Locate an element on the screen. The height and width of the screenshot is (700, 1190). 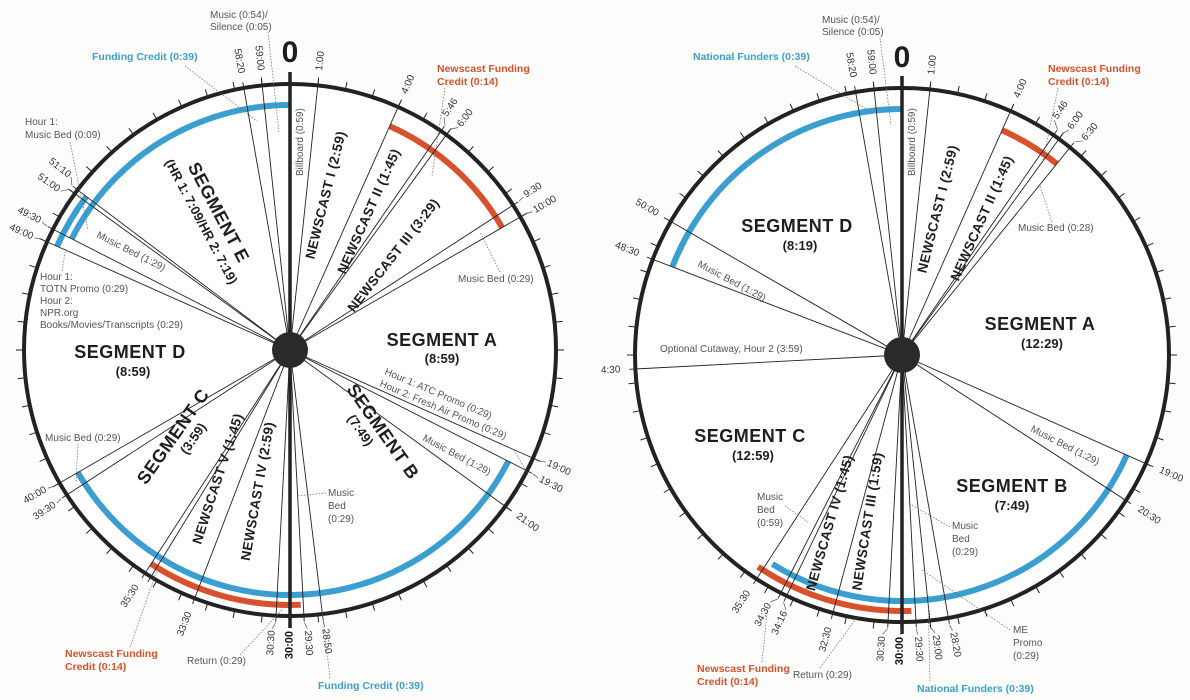
hour1-music-bed-l1: Hour 1: is located at coordinates (41, 122).